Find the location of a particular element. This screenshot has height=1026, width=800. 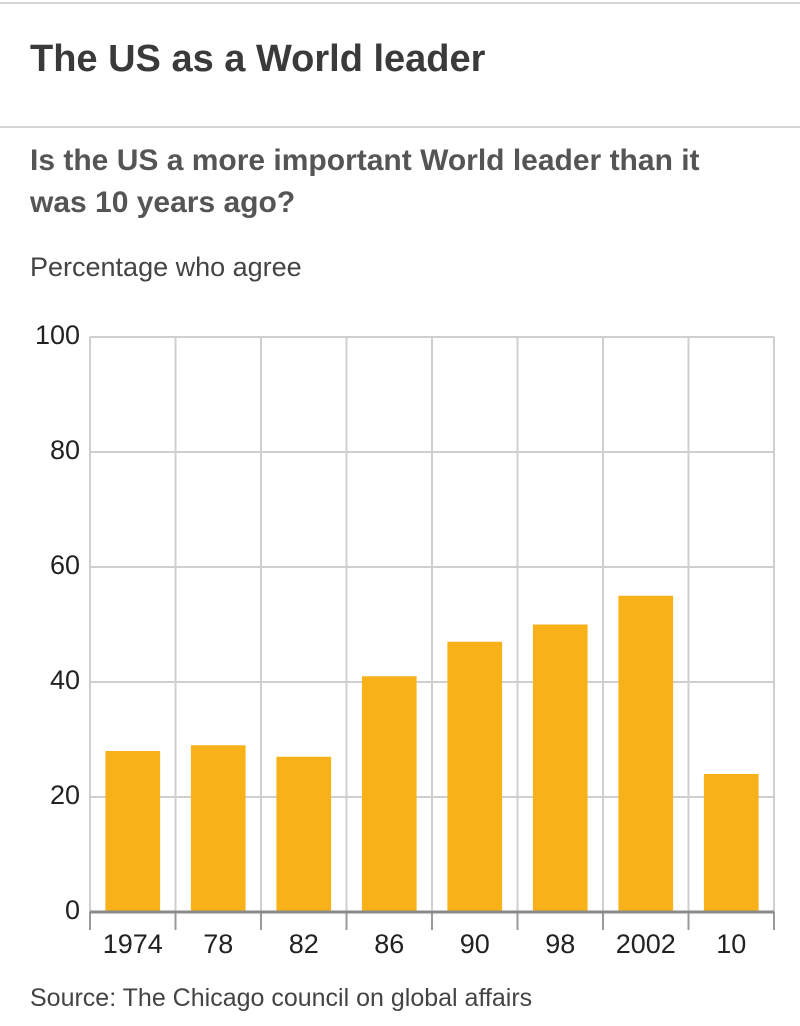

y-tick-label: 0 is located at coordinates (72, 910).